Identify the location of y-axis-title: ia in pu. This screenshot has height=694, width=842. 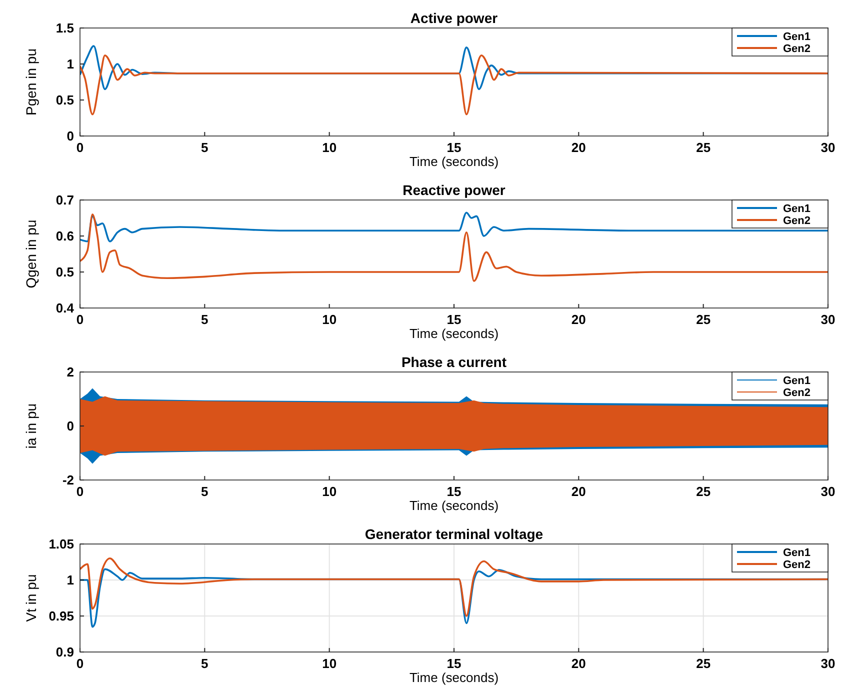
(31, 426).